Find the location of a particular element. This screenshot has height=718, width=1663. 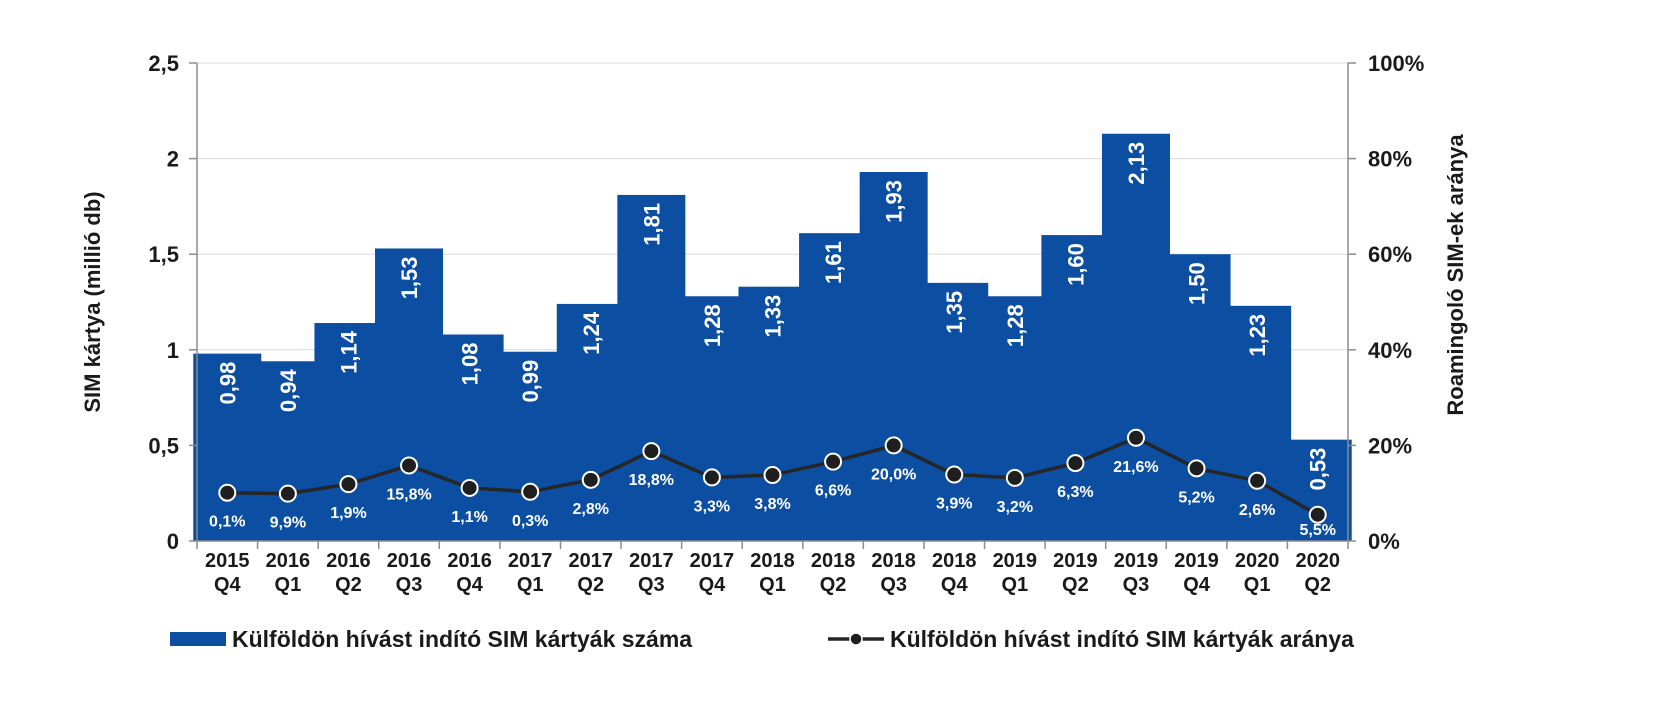

y-right-tick-label: 100% is located at coordinates (1396, 63).